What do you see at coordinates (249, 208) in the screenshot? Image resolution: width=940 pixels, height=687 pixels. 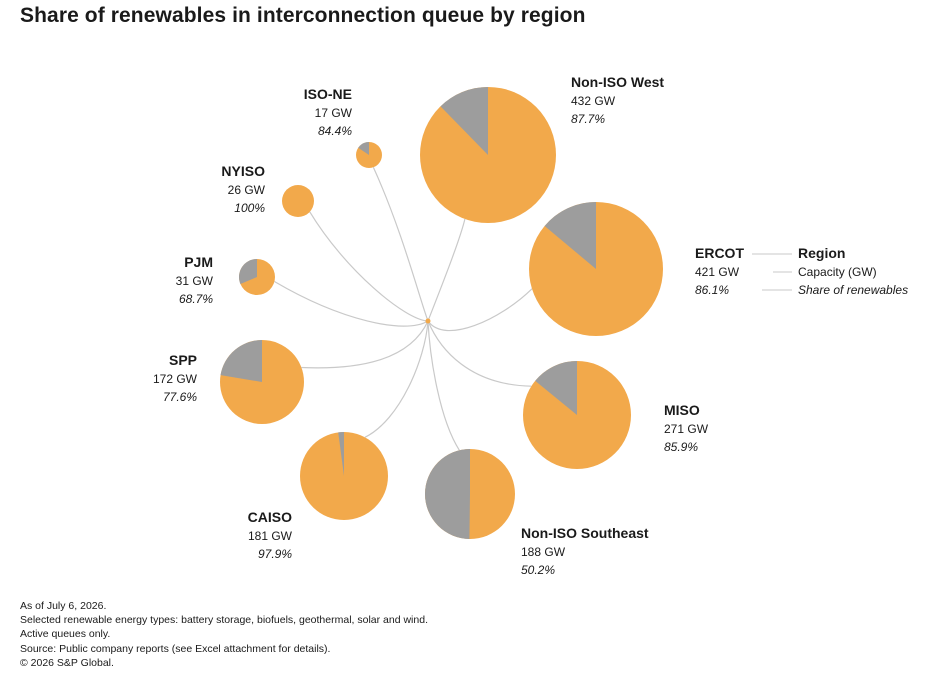 I see `region-share-nyiso: 100%` at bounding box center [249, 208].